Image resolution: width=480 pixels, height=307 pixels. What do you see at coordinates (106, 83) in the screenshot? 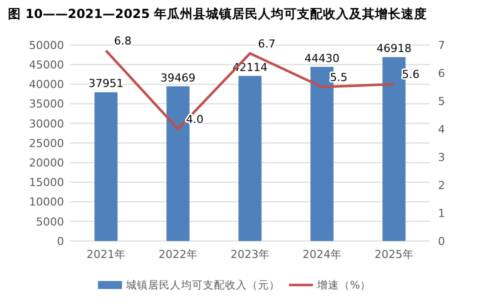
I see `data-label: 37951` at bounding box center [106, 83].